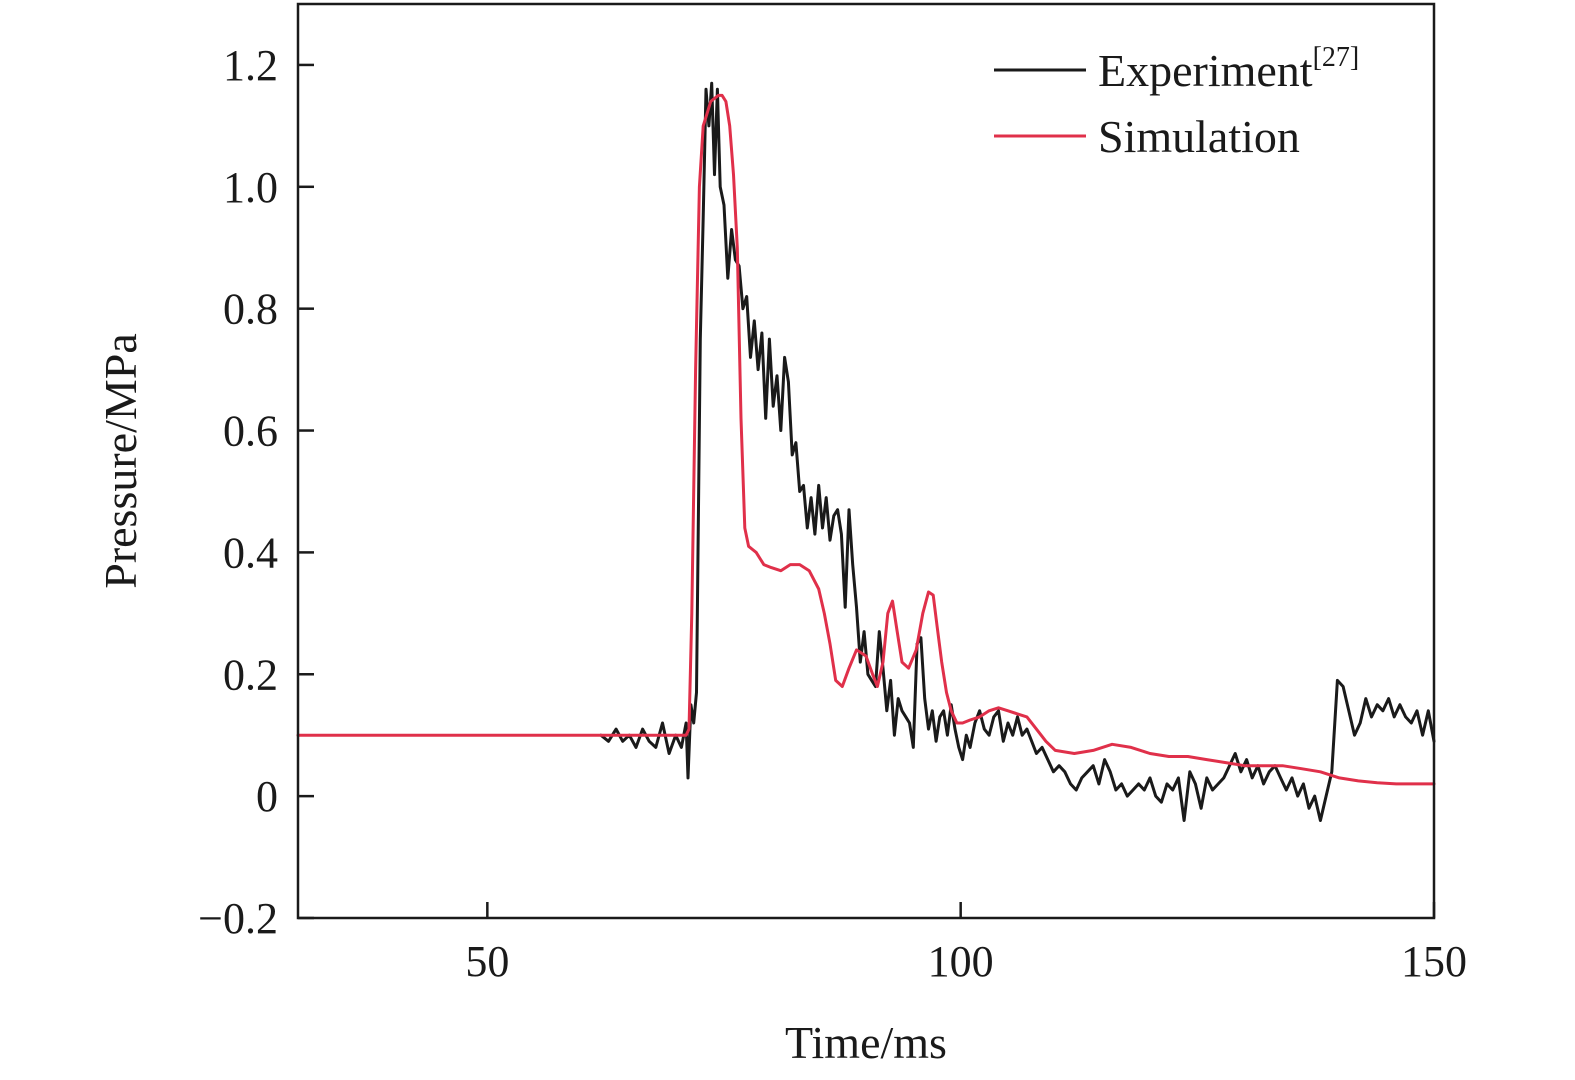 The height and width of the screenshot is (1080, 1575). I want to click on y-tick-label: 1.0, so click(250, 187).